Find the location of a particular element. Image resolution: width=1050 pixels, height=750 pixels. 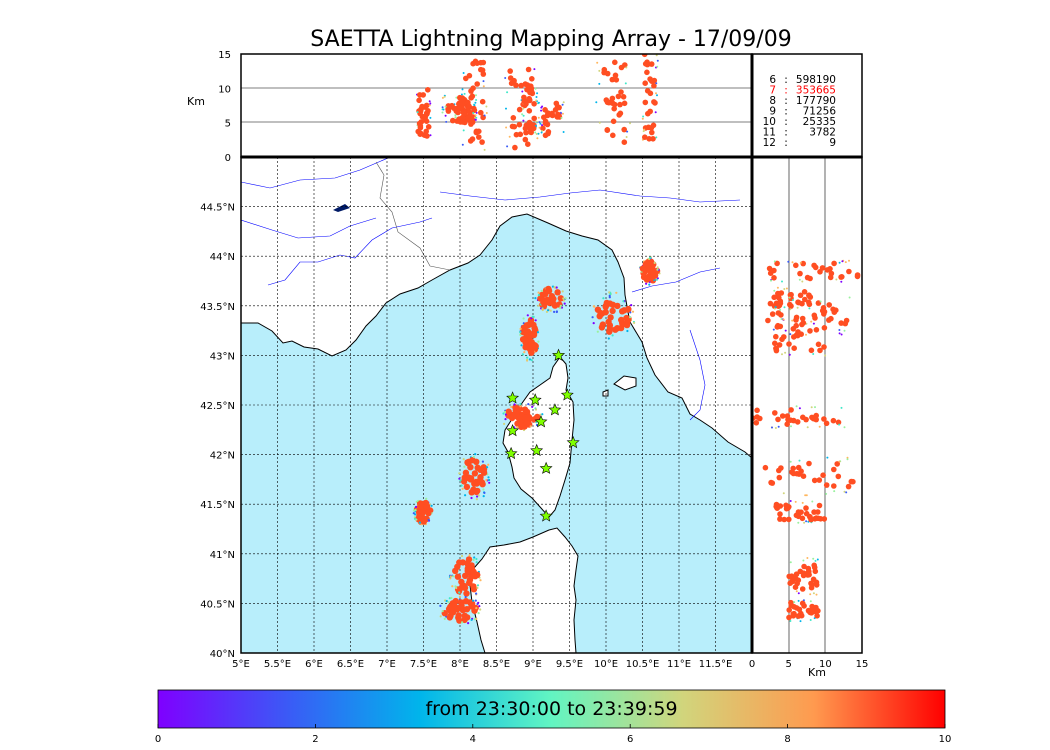

station-star-icon is located at coordinates (535, 399).